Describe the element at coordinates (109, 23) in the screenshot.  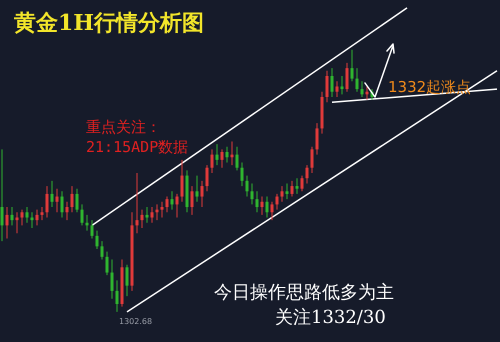
I see `chart-title: 黄金1H行情分析图` at that location.